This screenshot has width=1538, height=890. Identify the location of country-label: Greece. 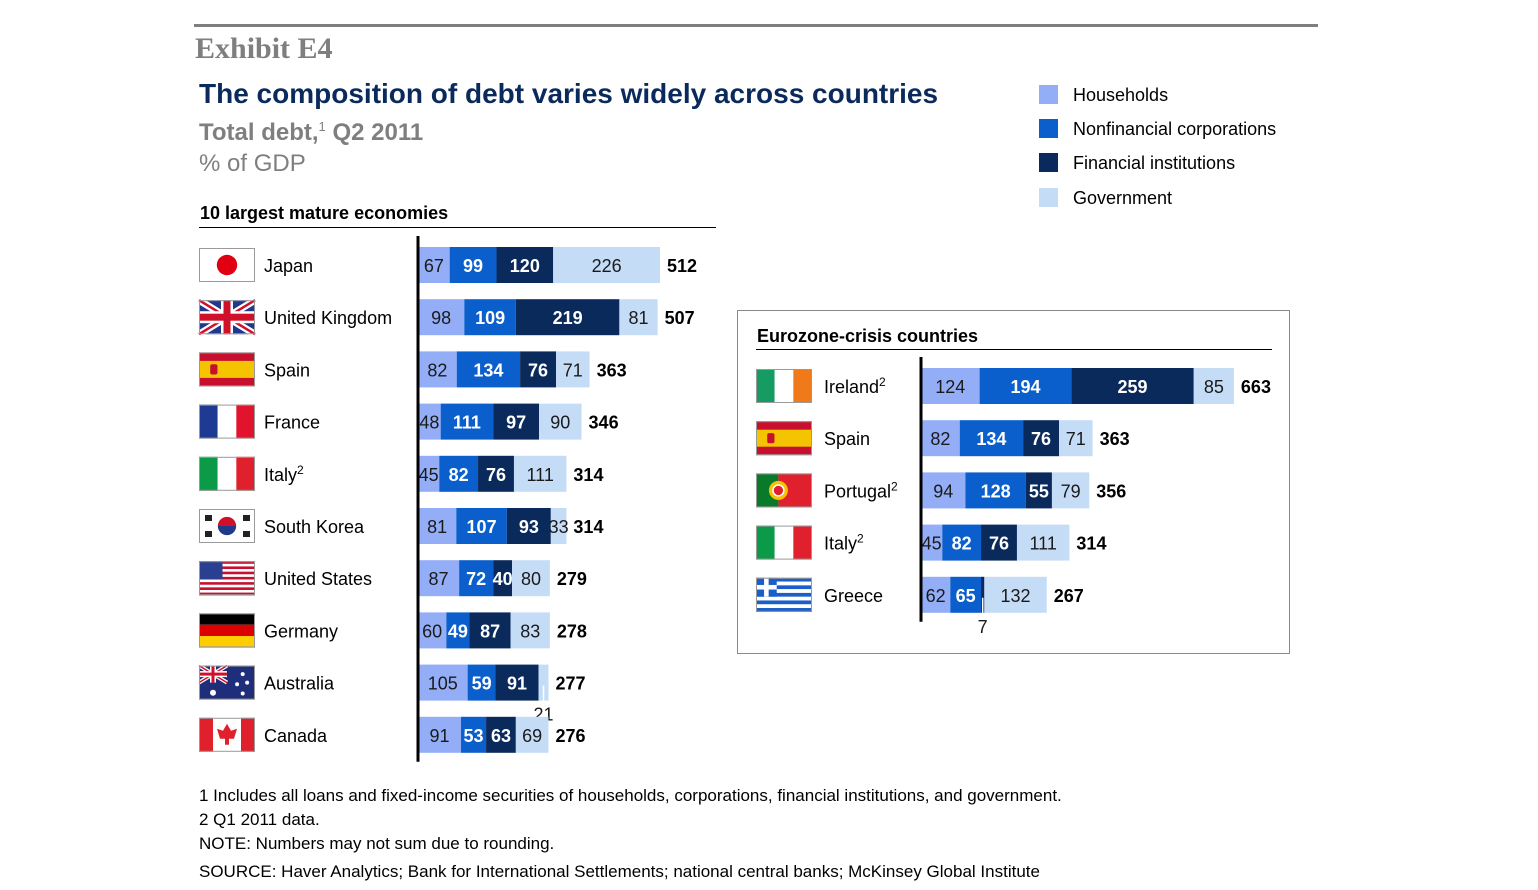
(853, 596).